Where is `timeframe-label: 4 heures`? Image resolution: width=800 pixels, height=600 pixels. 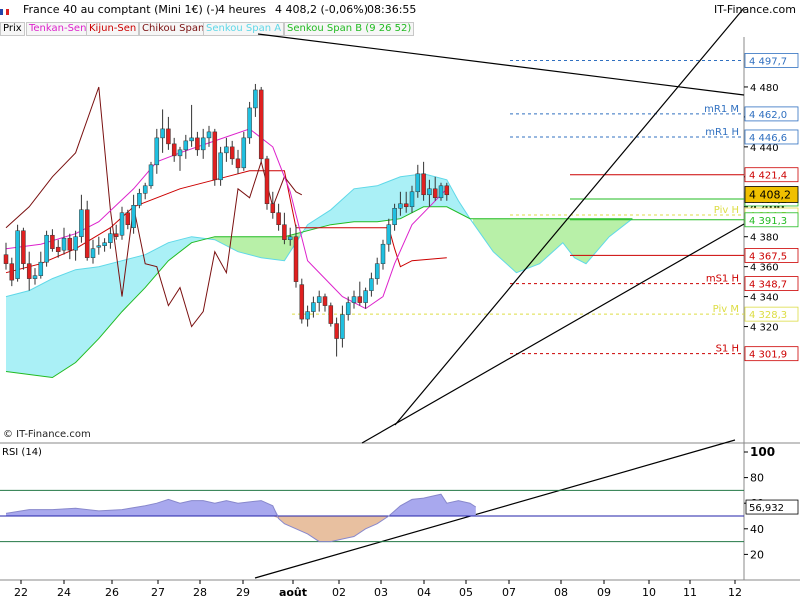 timeframe-label: 4 heures is located at coordinates (242, 9).